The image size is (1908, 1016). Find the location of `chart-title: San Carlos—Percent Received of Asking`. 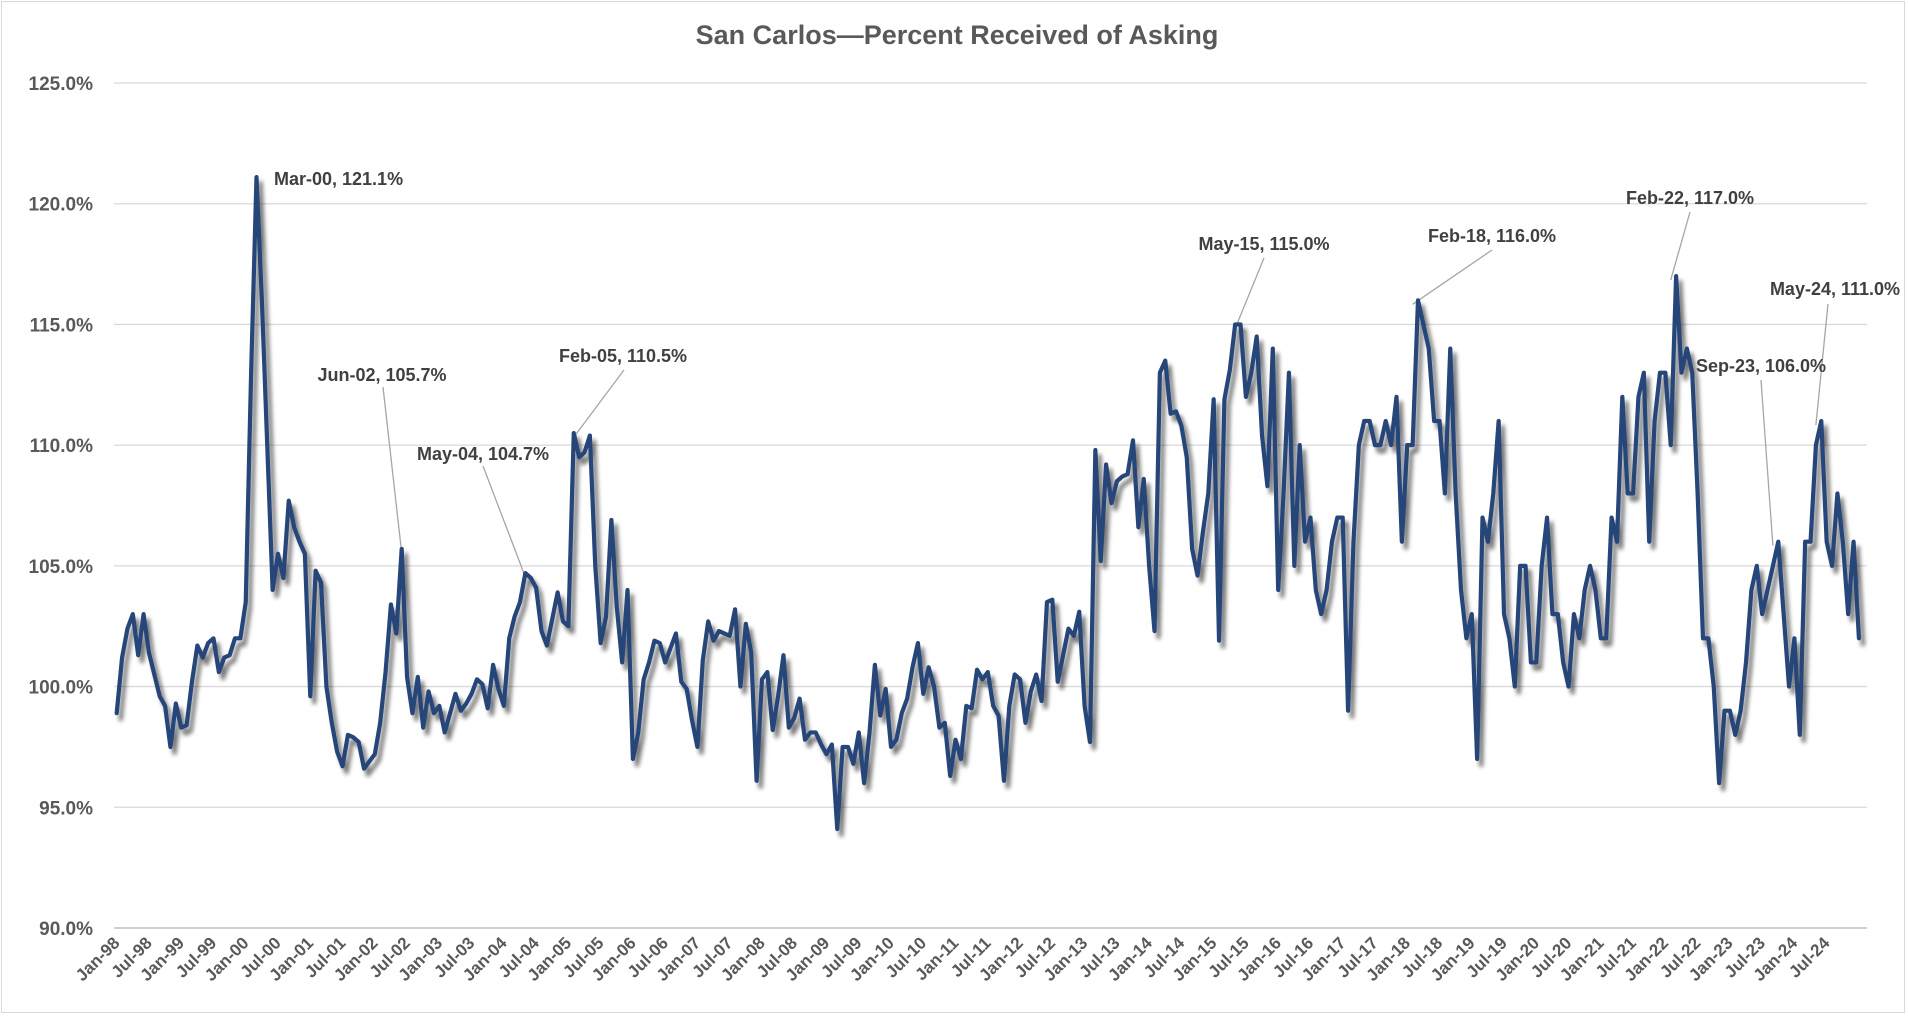

chart-title: San Carlos—Percent Received of Asking is located at coordinates (957, 35).